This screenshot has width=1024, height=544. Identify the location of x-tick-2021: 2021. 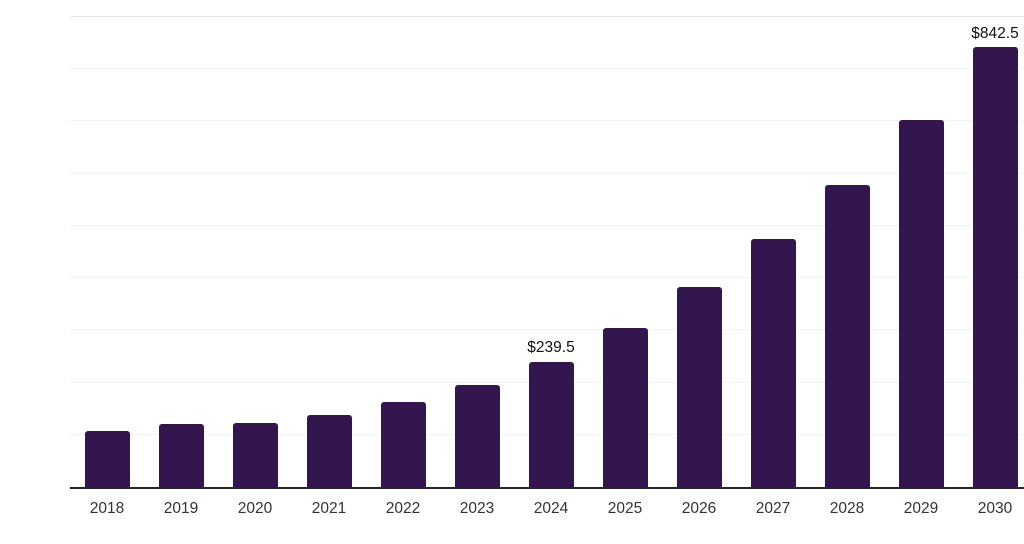
(329, 508).